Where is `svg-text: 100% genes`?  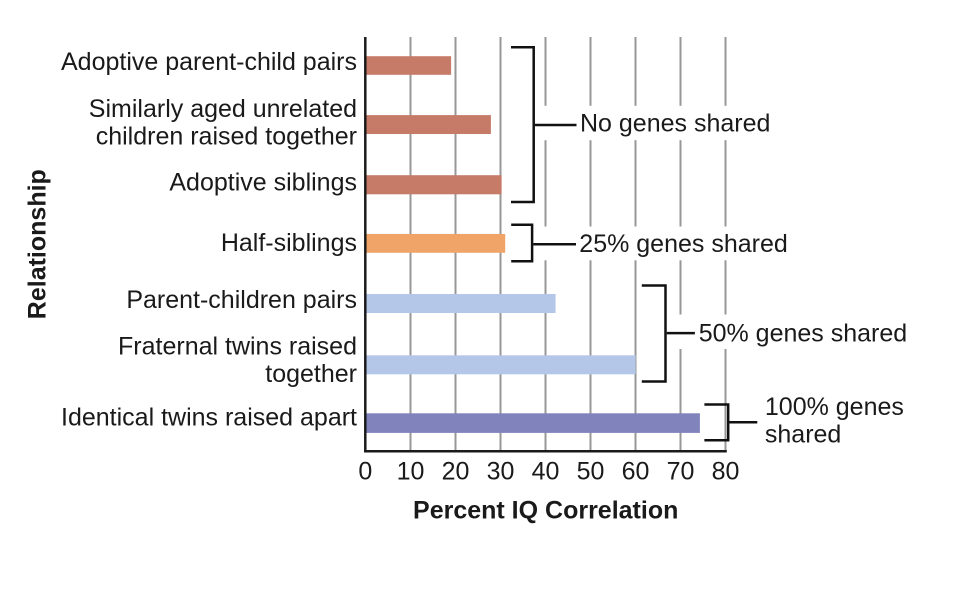
svg-text: 100% genes is located at coordinates (834, 407).